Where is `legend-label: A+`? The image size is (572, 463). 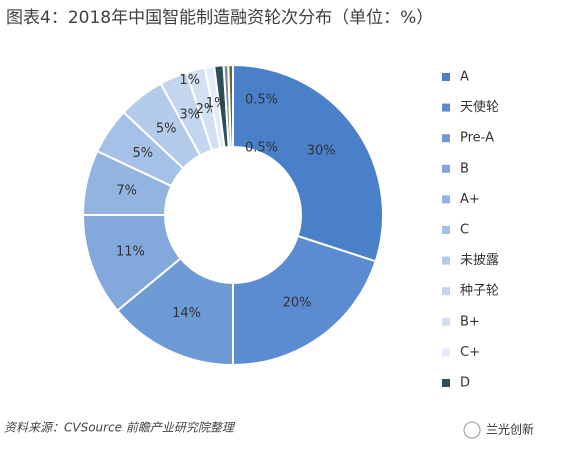 legend-label: A+ is located at coordinates (470, 199).